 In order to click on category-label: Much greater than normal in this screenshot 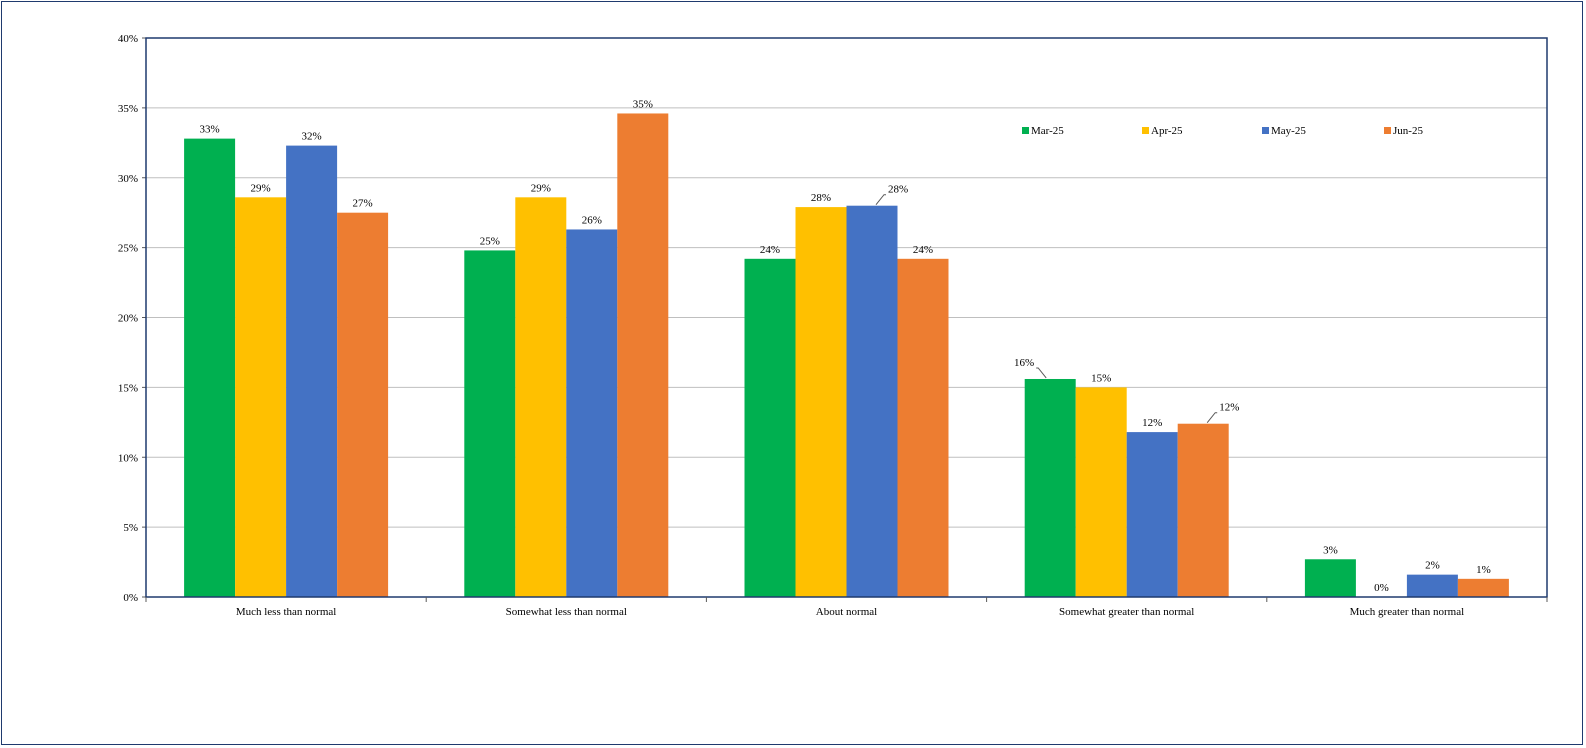, I will do `click(1407, 612)`.